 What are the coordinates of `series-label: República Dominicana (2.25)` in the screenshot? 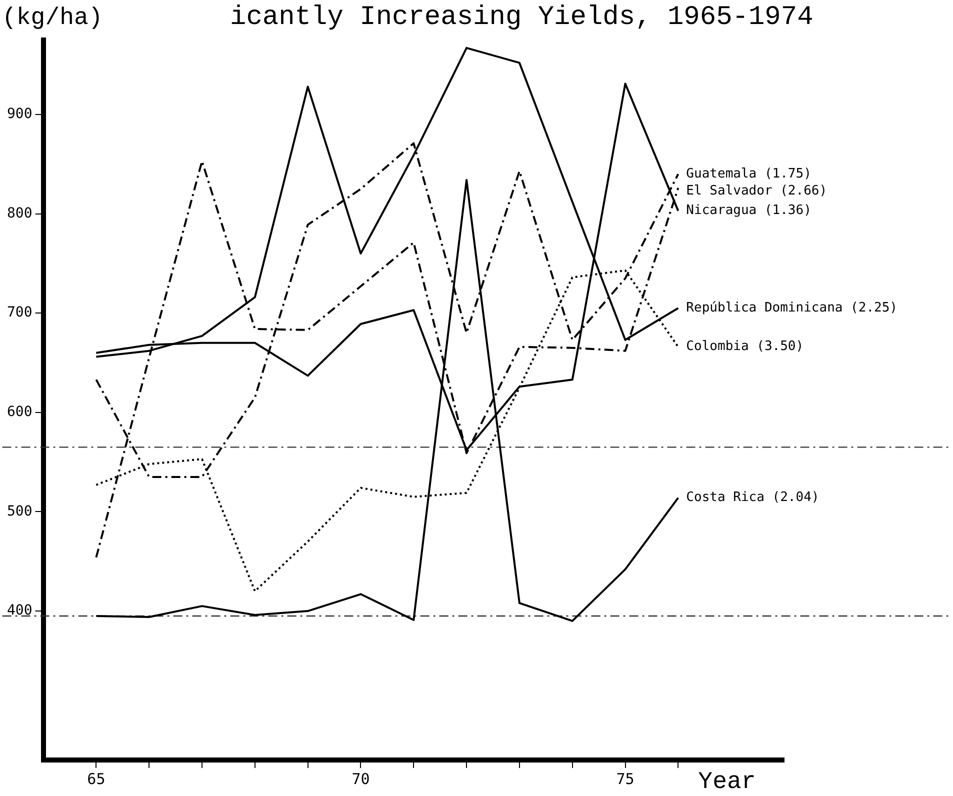 It's located at (792, 308).